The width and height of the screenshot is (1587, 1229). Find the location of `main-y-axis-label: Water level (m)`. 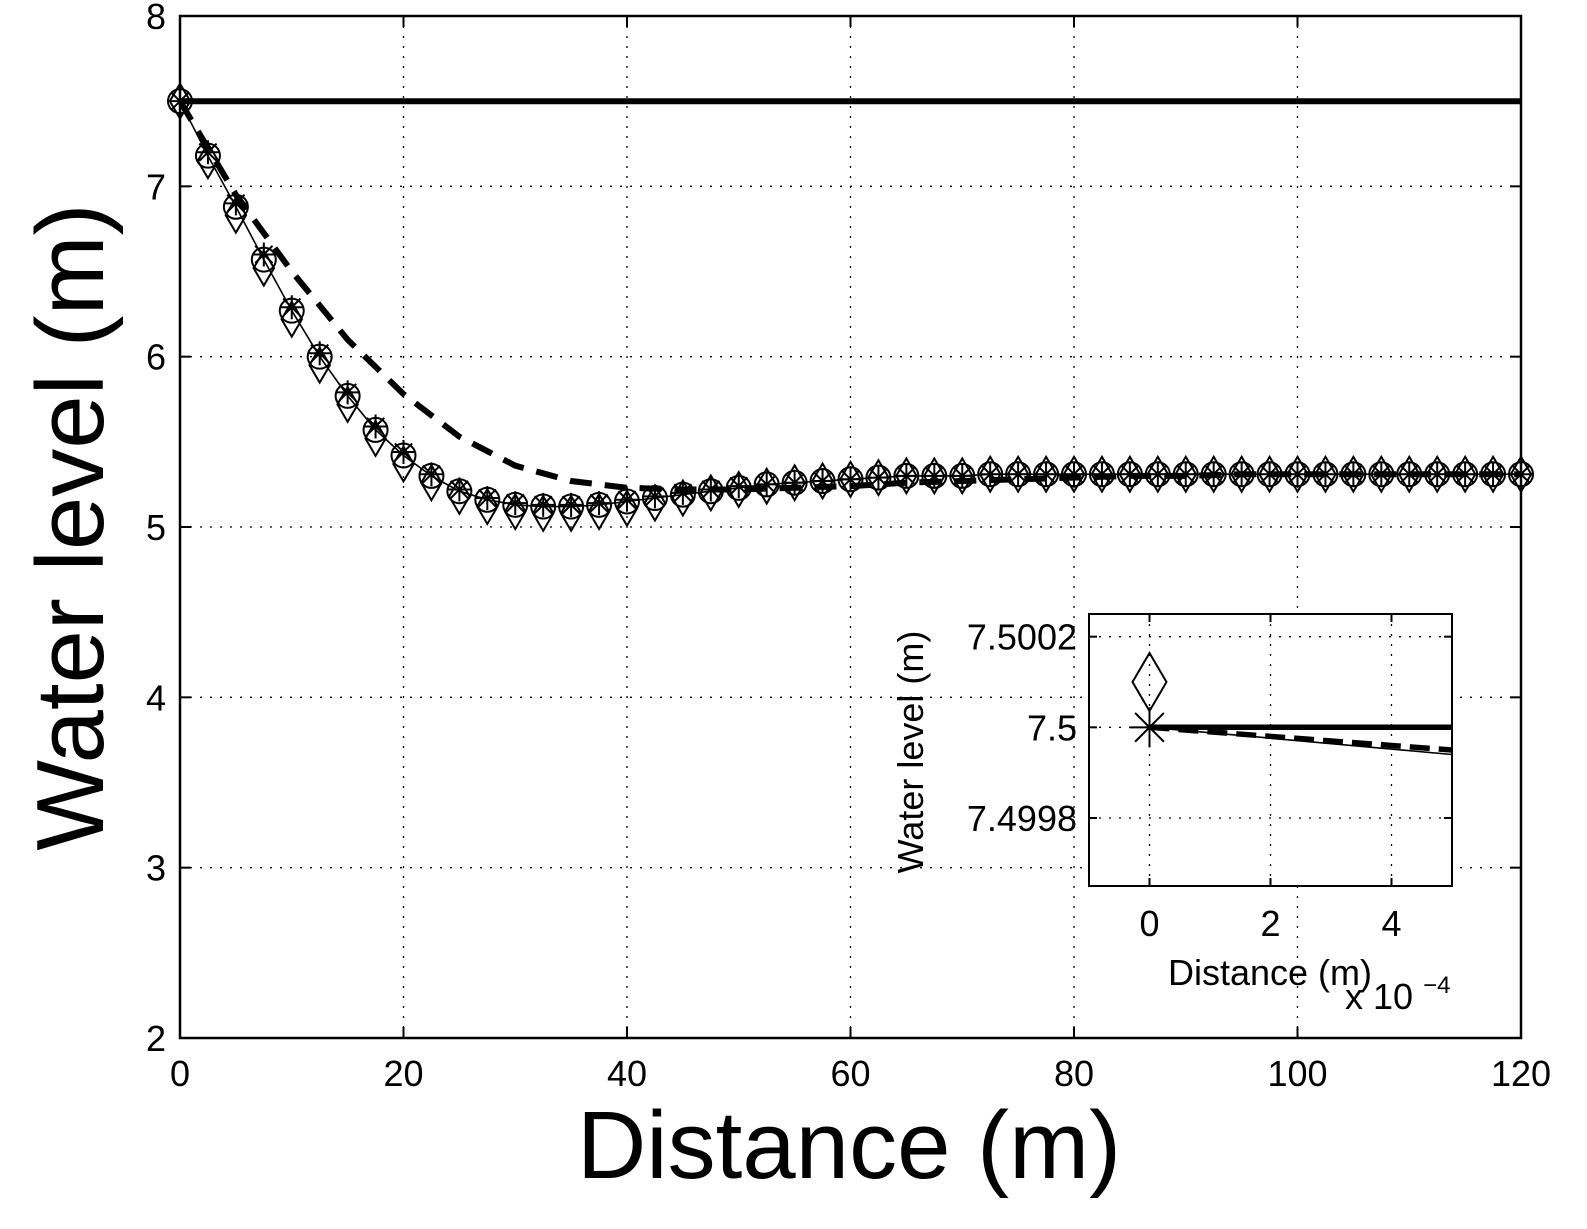

main-y-axis-label: Water level (m) is located at coordinates (70, 526).